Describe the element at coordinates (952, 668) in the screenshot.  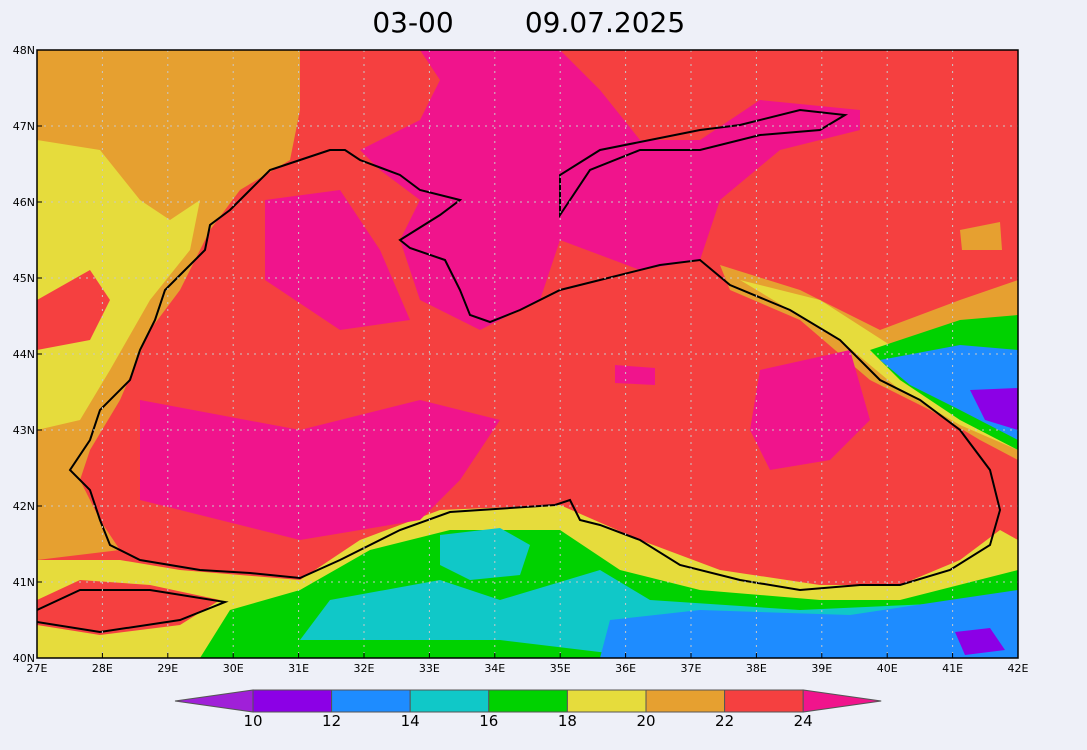
I see `longitude-label: 41E` at that location.